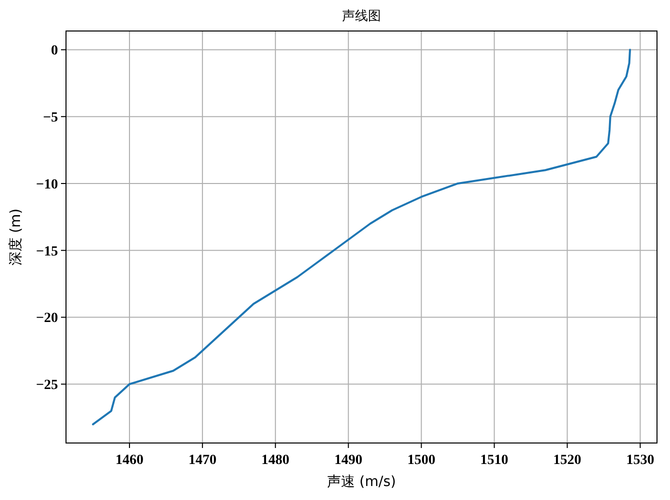 The image size is (670, 500). I want to click on y-tick-label: −25, so click(47, 386).